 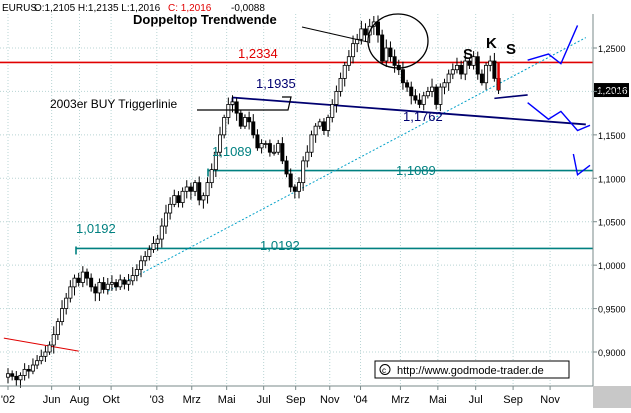 What do you see at coordinates (491, 43) in the screenshot?
I see `head-label: K` at bounding box center [491, 43].